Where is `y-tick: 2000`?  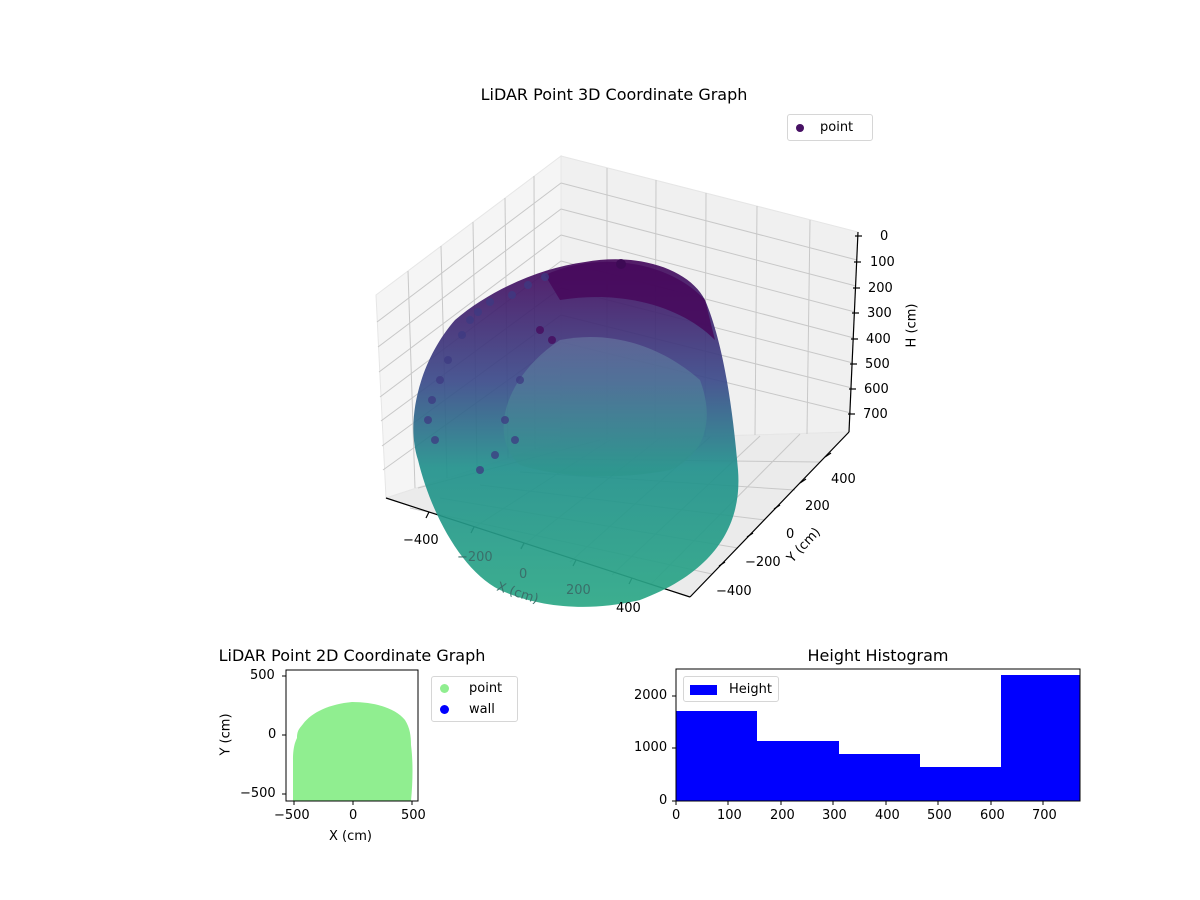
y-tick: 2000 is located at coordinates (651, 695).